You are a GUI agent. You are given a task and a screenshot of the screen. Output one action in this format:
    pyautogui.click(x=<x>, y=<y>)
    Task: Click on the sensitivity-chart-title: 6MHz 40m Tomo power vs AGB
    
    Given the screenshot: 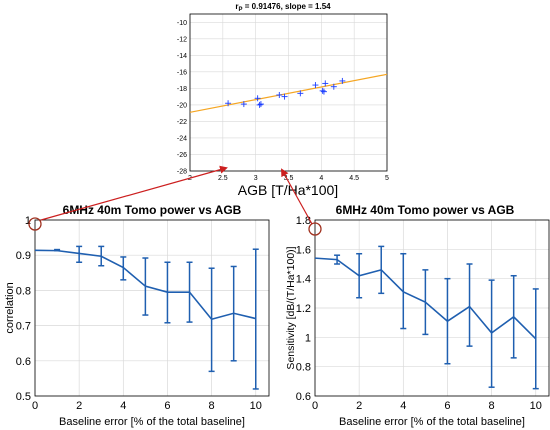 What is the action you would take?
    pyautogui.click(x=425, y=210)
    